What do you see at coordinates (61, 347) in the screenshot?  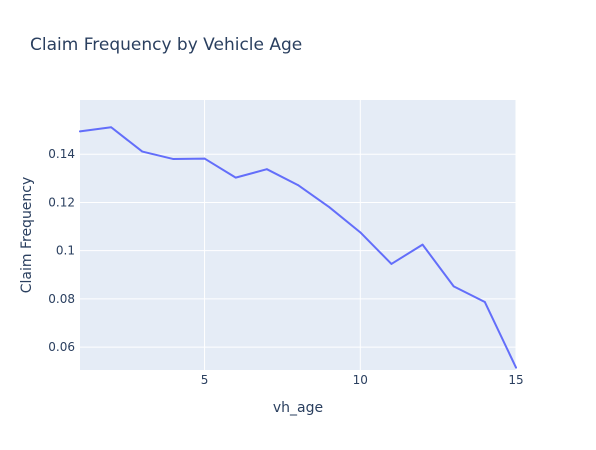 I see `y-tick-label: 0.06` at bounding box center [61, 347].